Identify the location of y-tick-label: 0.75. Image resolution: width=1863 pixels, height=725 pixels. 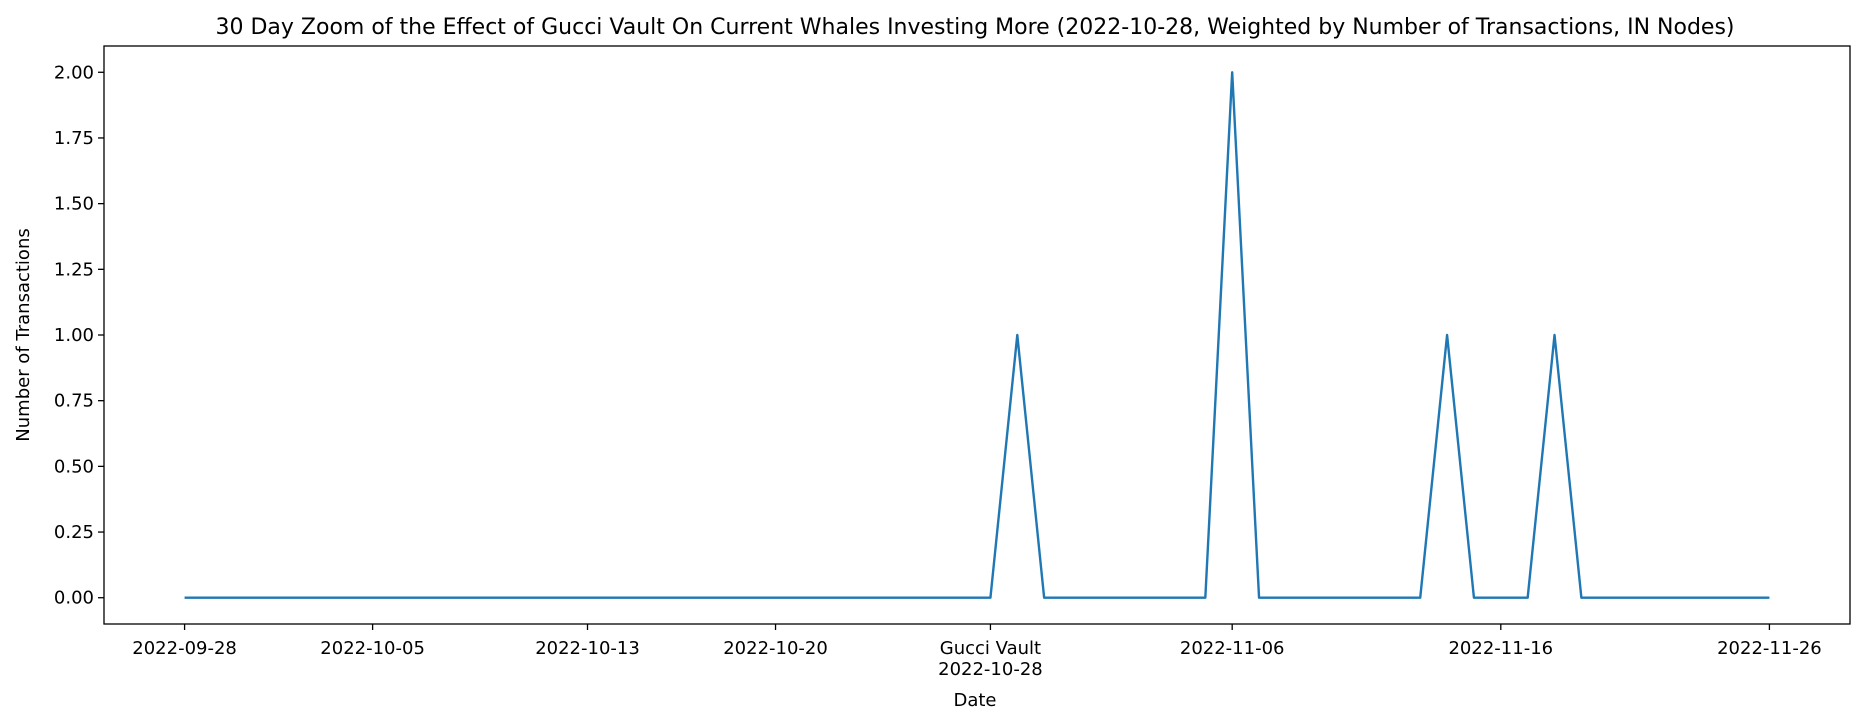
(74, 401).